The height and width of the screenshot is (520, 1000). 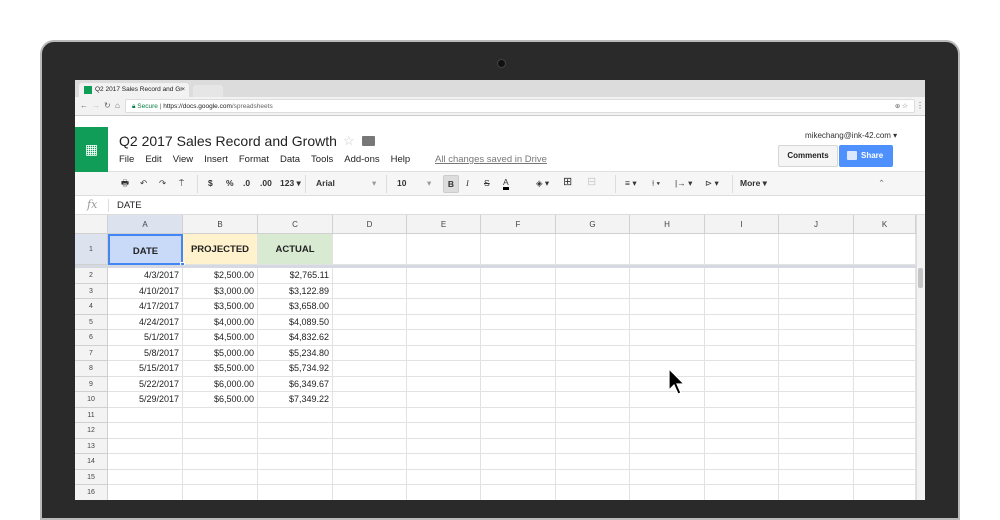 I want to click on paint-format-icon: ⍑, so click(x=182, y=183).